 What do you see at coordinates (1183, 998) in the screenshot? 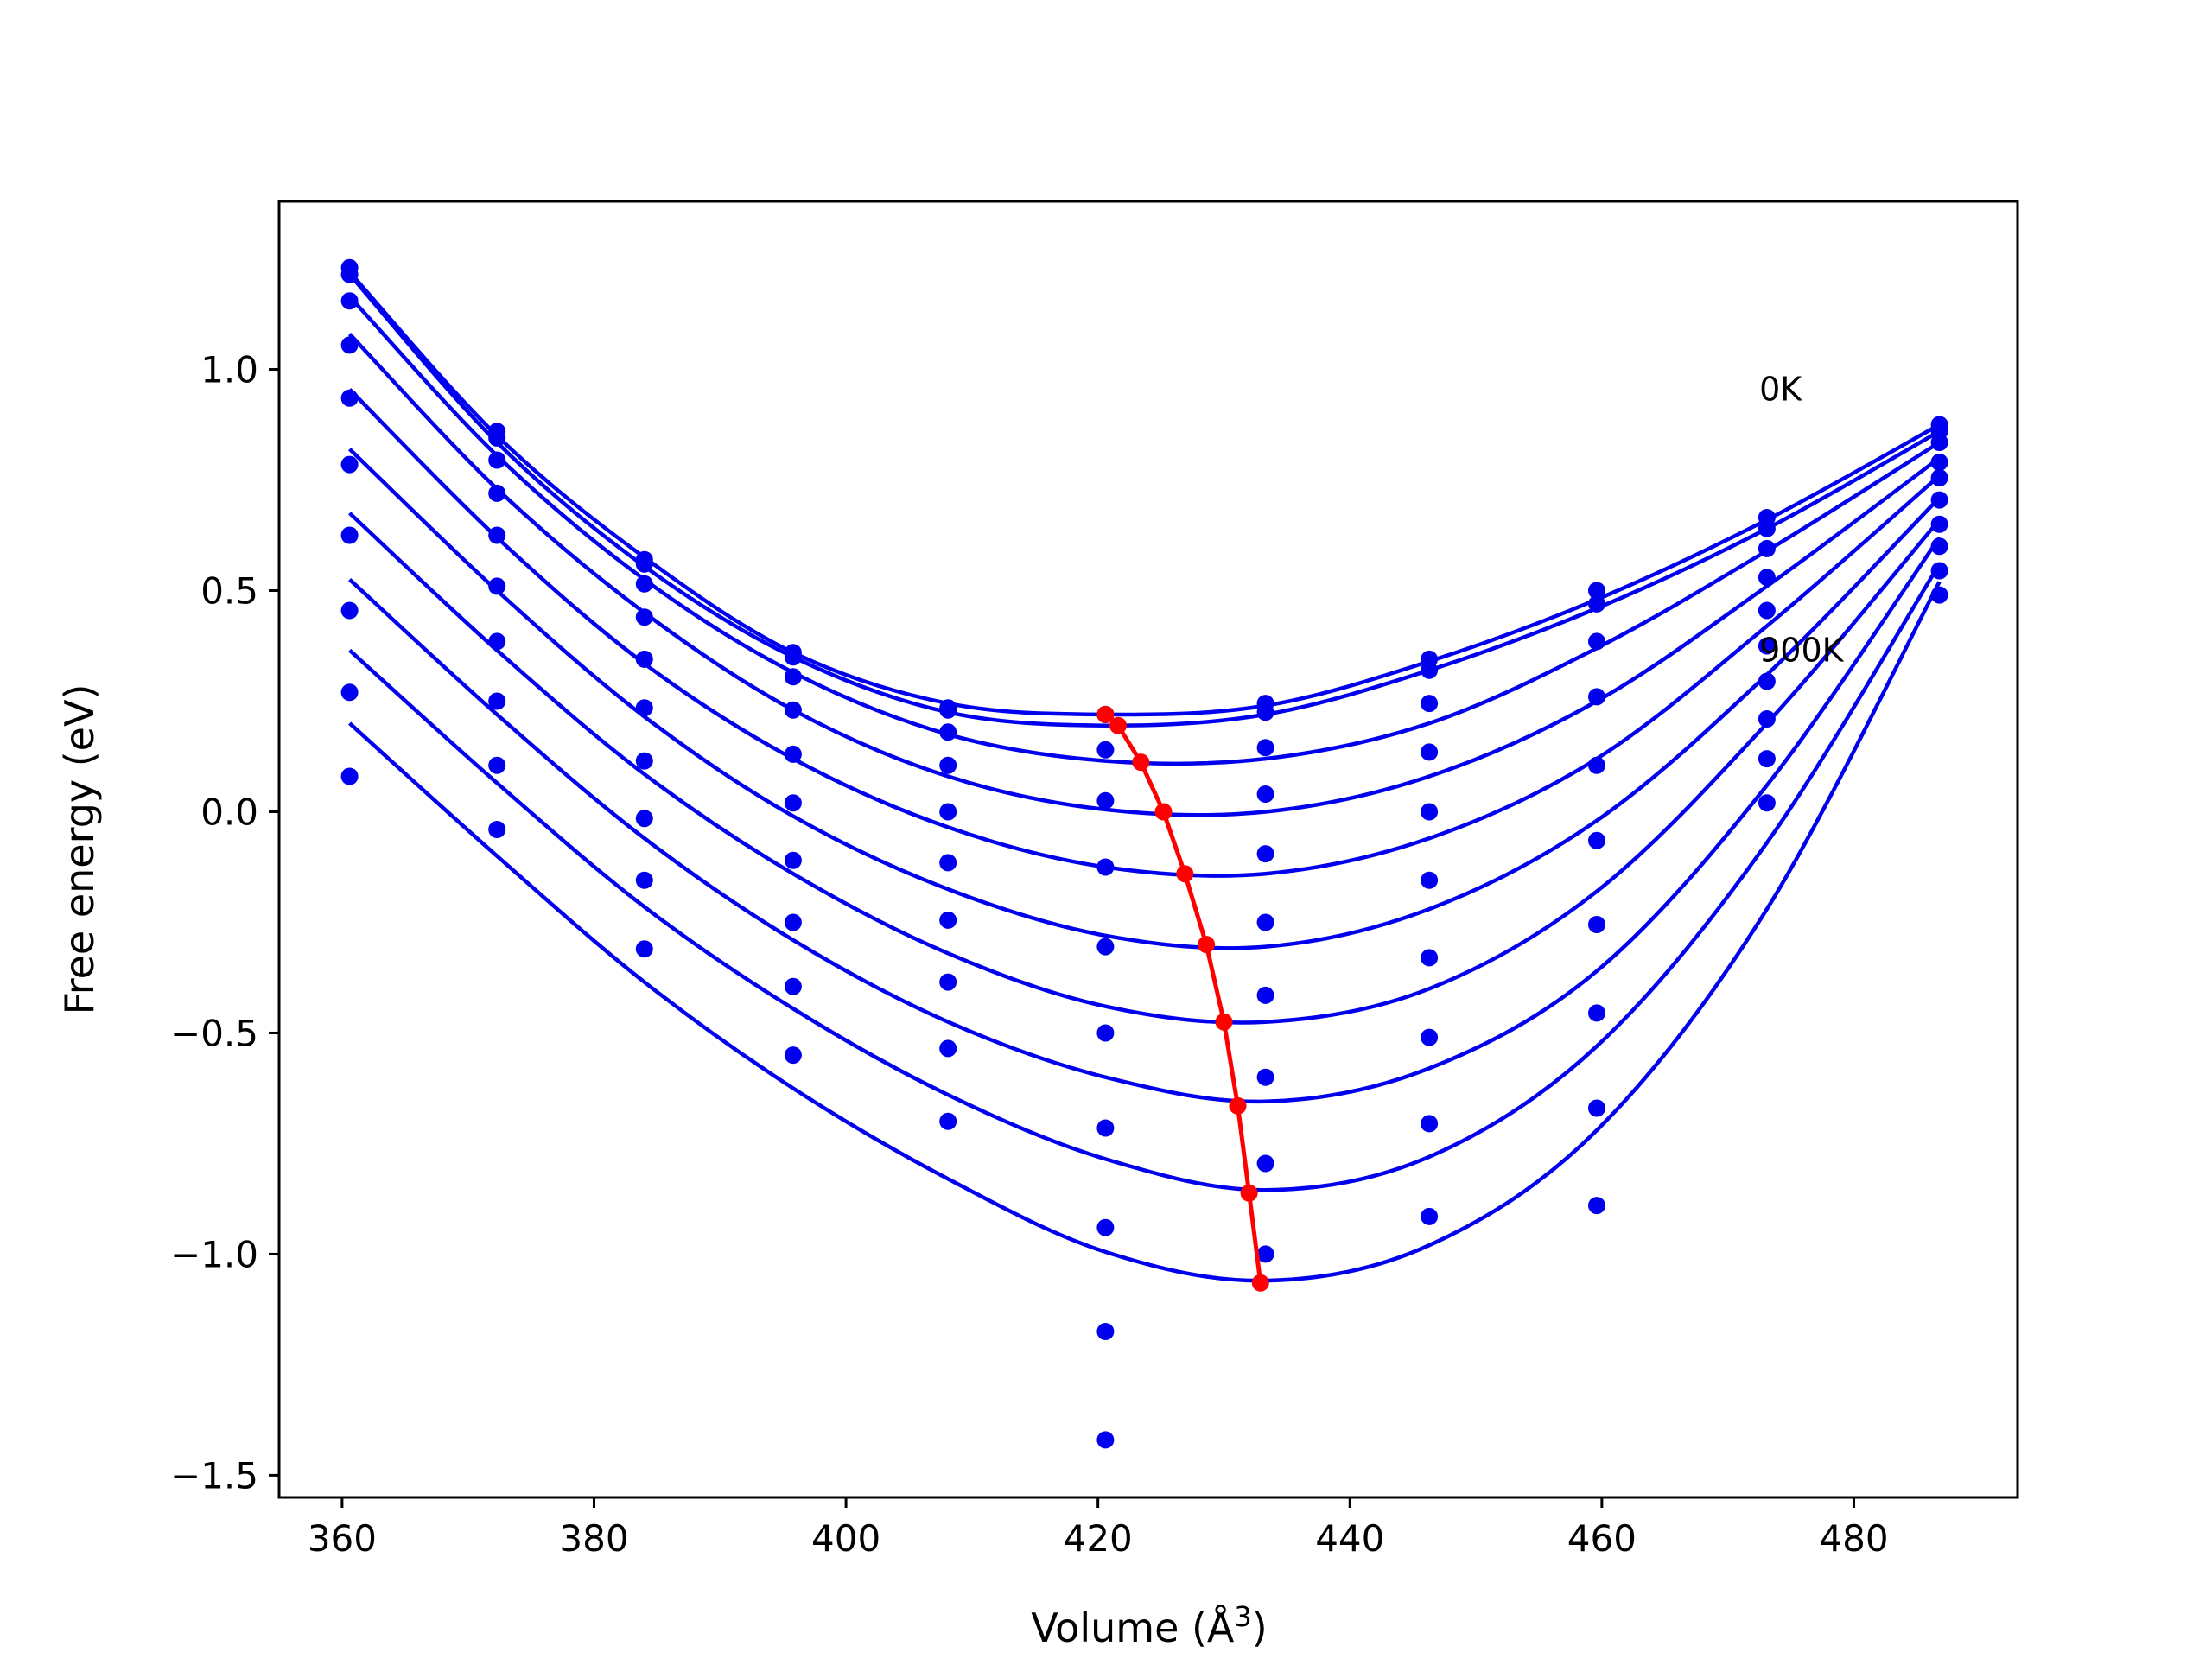
I see `minimum-line` at bounding box center [1183, 998].